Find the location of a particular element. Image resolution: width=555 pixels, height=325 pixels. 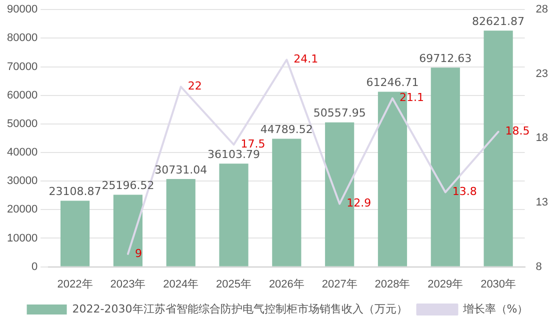

y-tick-label: 10000 is located at coordinates (22, 238).